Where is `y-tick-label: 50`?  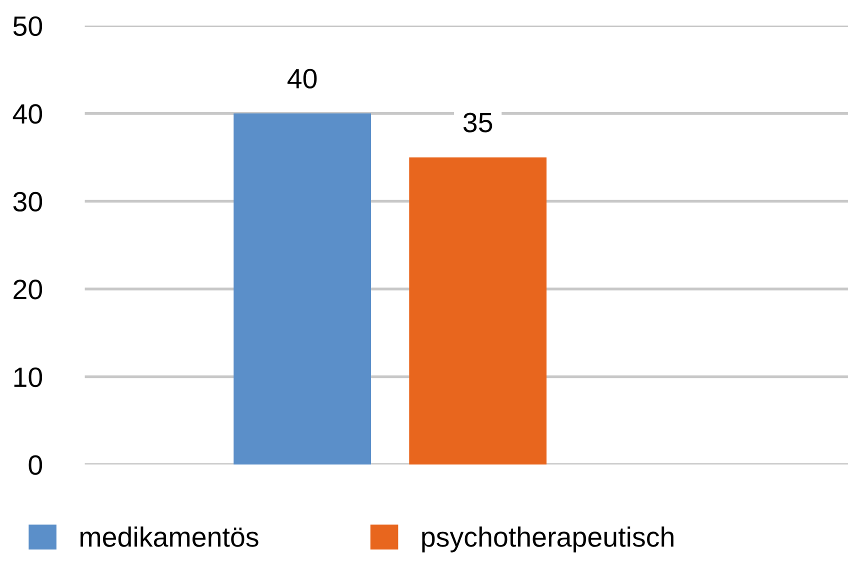
y-tick-label: 50 is located at coordinates (27, 26).